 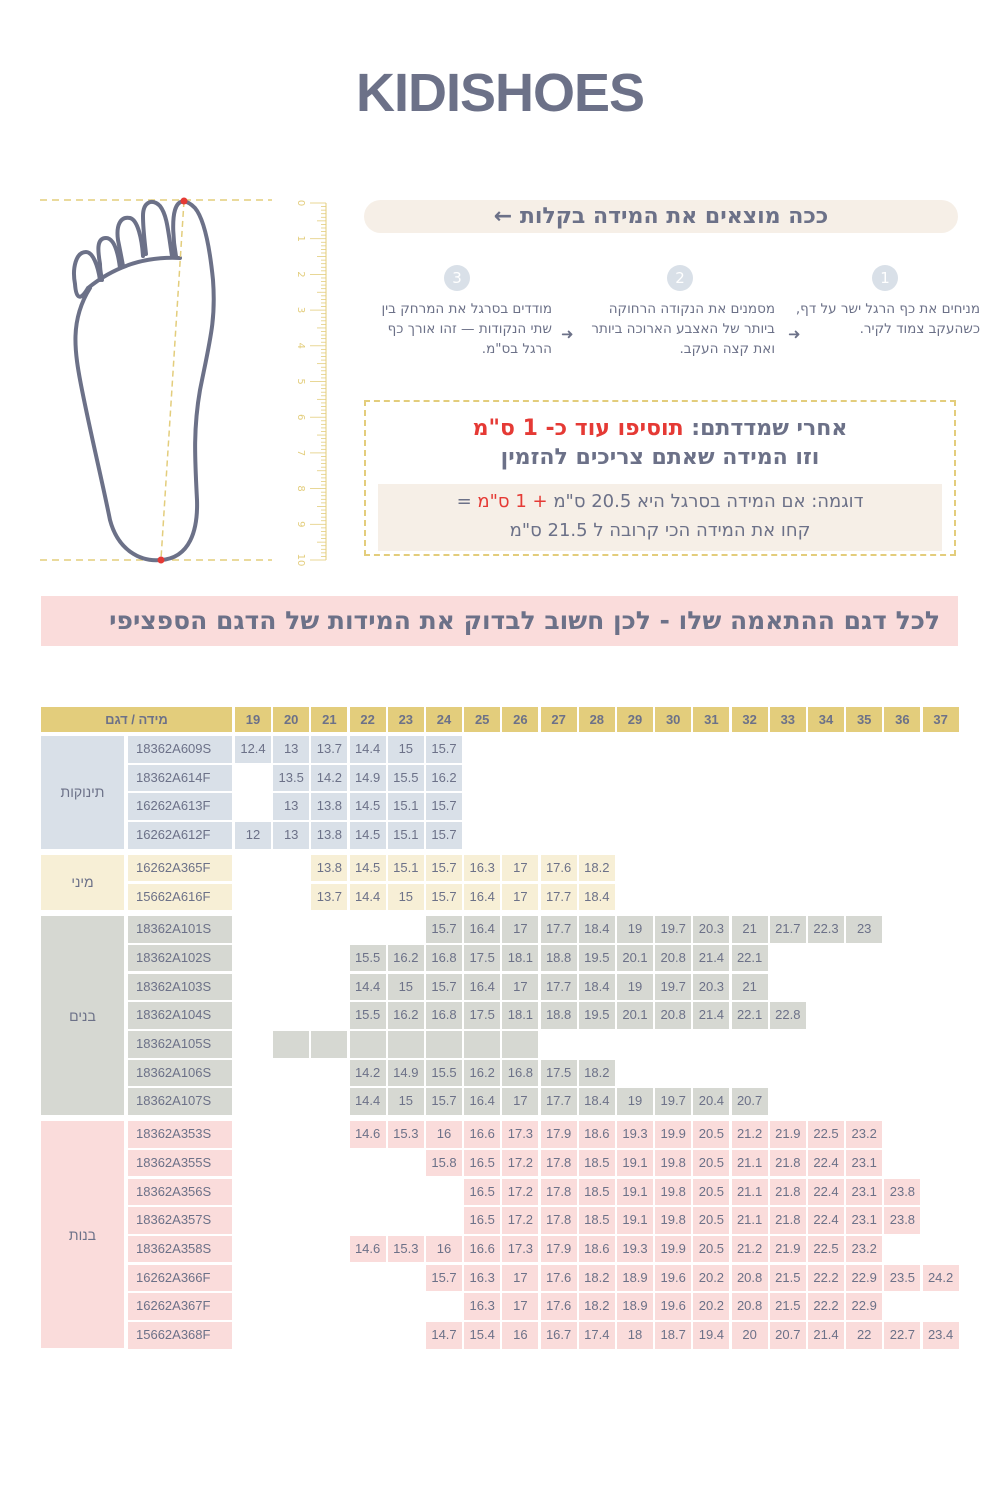 What do you see at coordinates (885, 278) in the screenshot?
I see `step-number: 1` at bounding box center [885, 278].